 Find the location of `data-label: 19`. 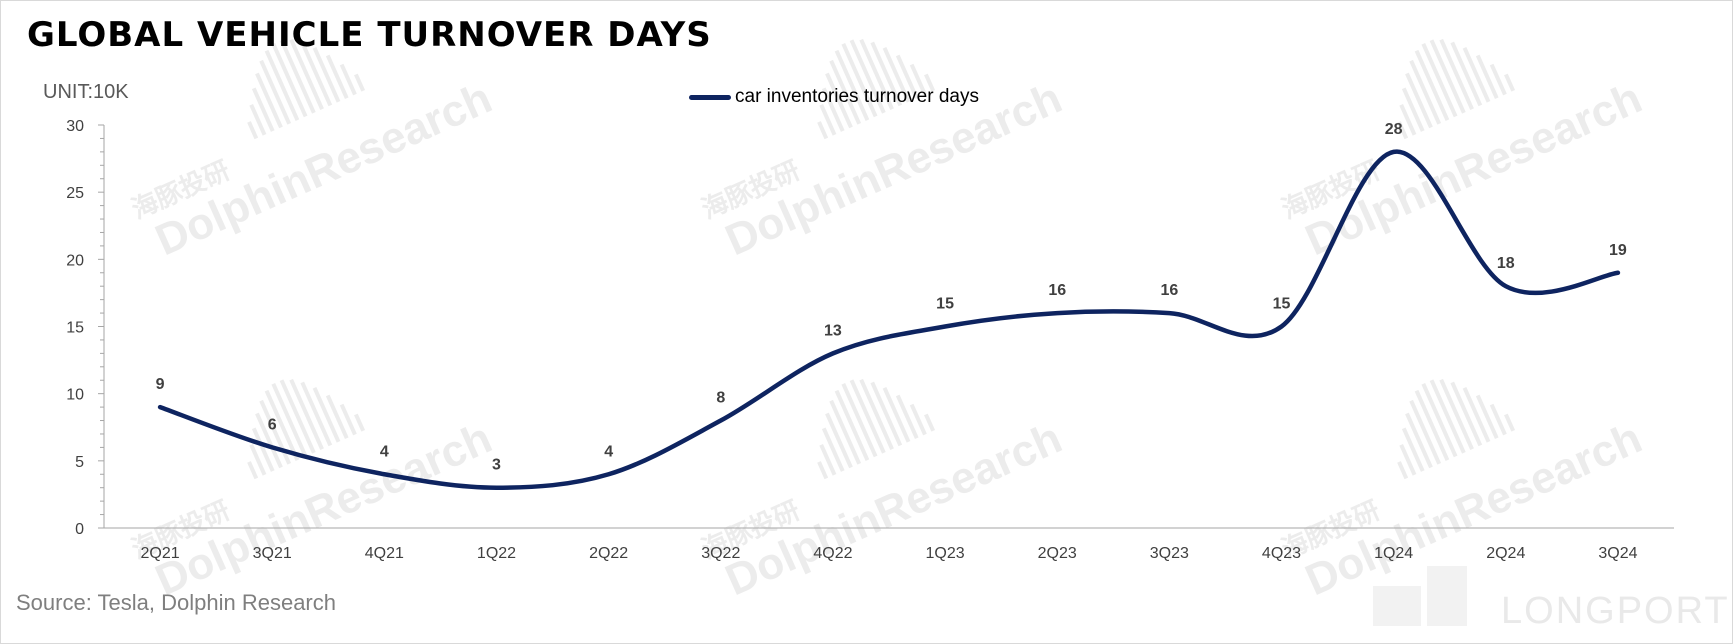

data-label: 19 is located at coordinates (1618, 250).